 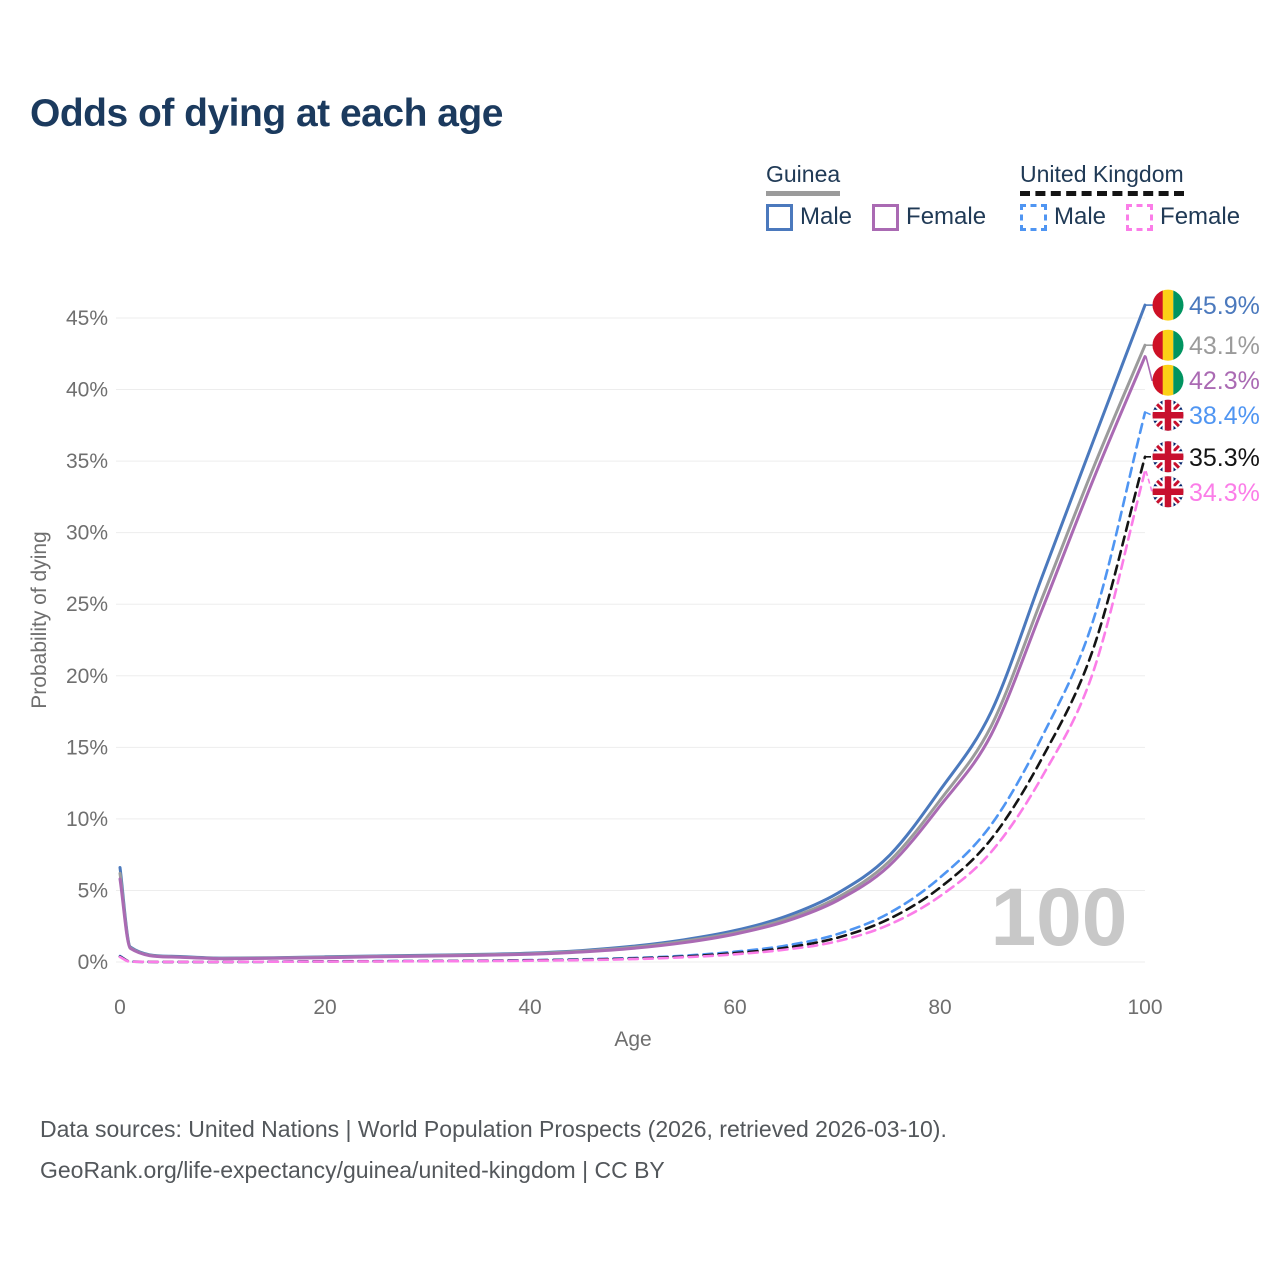 What do you see at coordinates (39, 619) in the screenshot?
I see `y-axis-title: Probability of dying` at bounding box center [39, 619].